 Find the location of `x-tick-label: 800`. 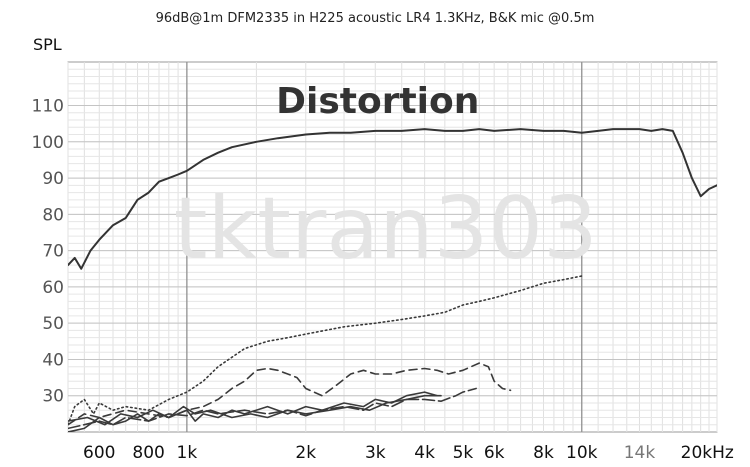

x-tick-label: 800 is located at coordinates (148, 453).